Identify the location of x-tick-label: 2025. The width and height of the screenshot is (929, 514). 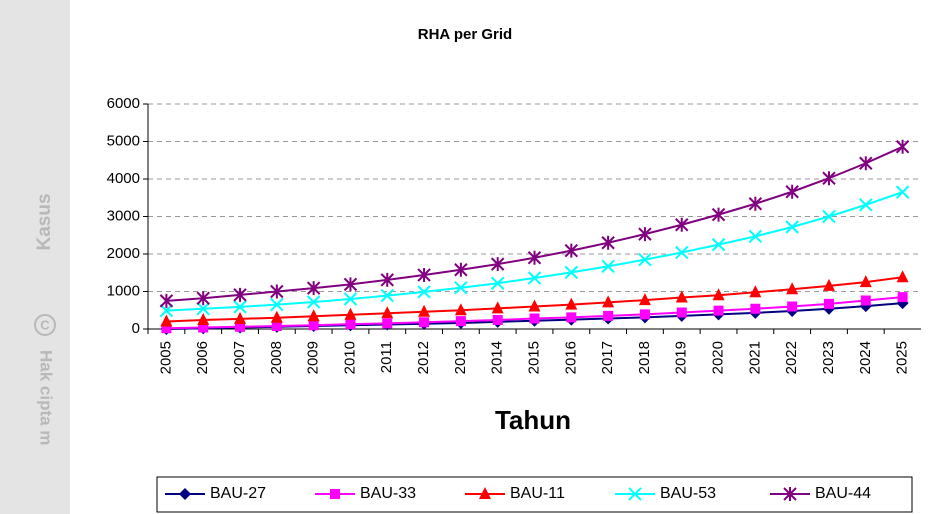
(902, 357).